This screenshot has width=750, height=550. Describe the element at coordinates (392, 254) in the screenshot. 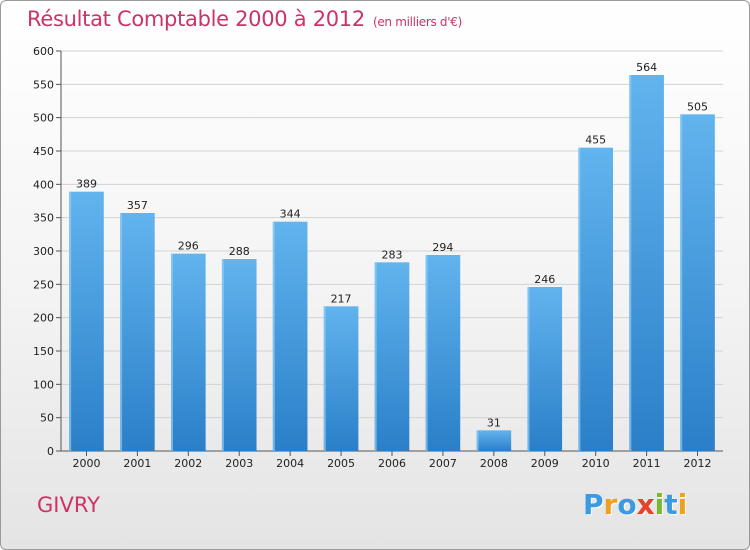

I see `value-label: 283` at that location.